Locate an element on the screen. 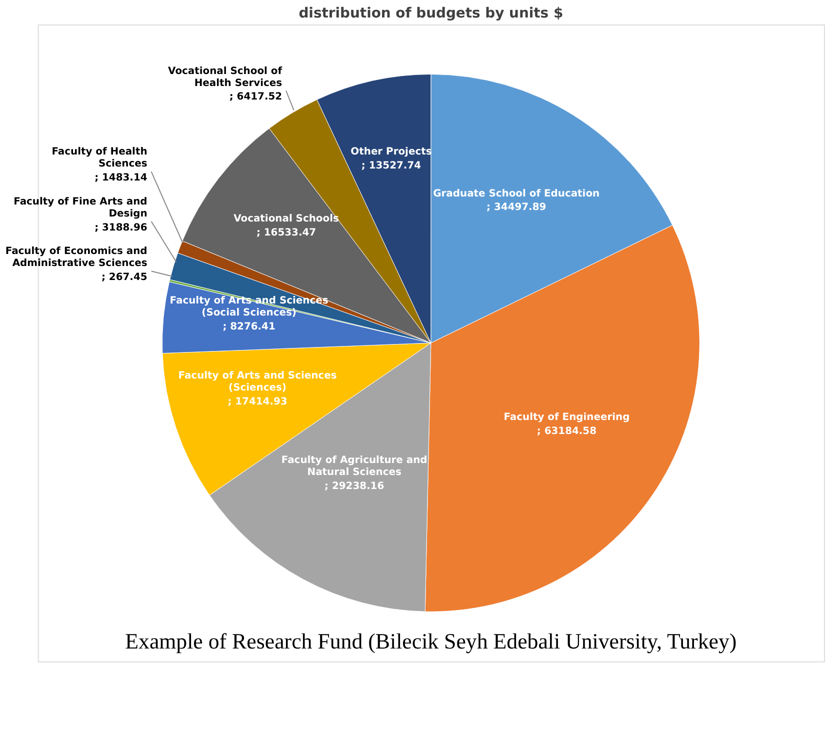  slice-label: Faculty of Economics and Administrative Sciences is located at coordinates (76, 258).